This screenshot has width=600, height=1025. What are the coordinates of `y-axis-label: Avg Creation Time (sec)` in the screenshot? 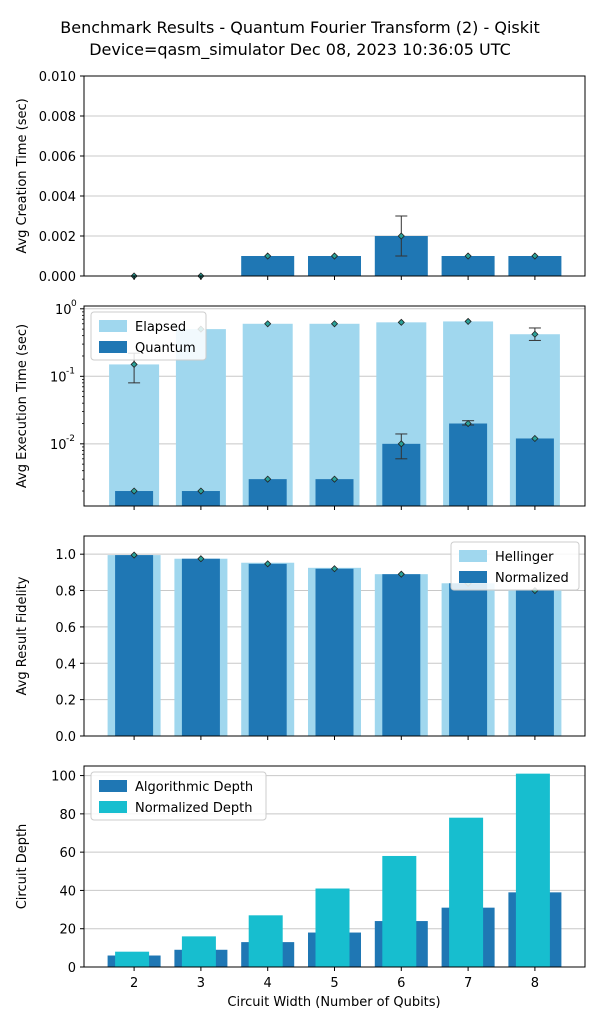 It's located at (22, 175).